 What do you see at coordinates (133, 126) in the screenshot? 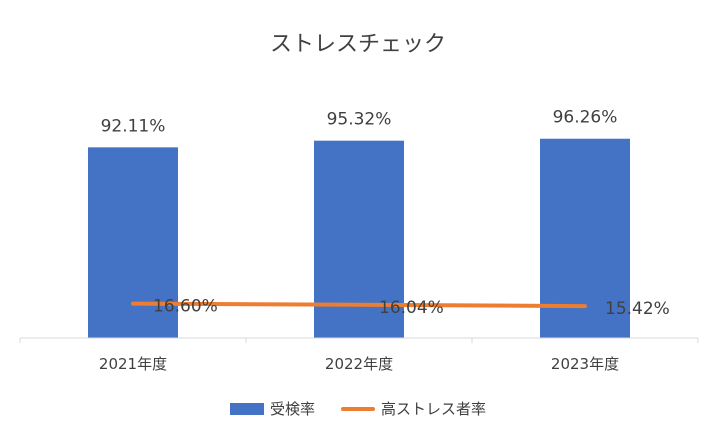
I see `bar-data-label-1: 92.11%` at bounding box center [133, 126].